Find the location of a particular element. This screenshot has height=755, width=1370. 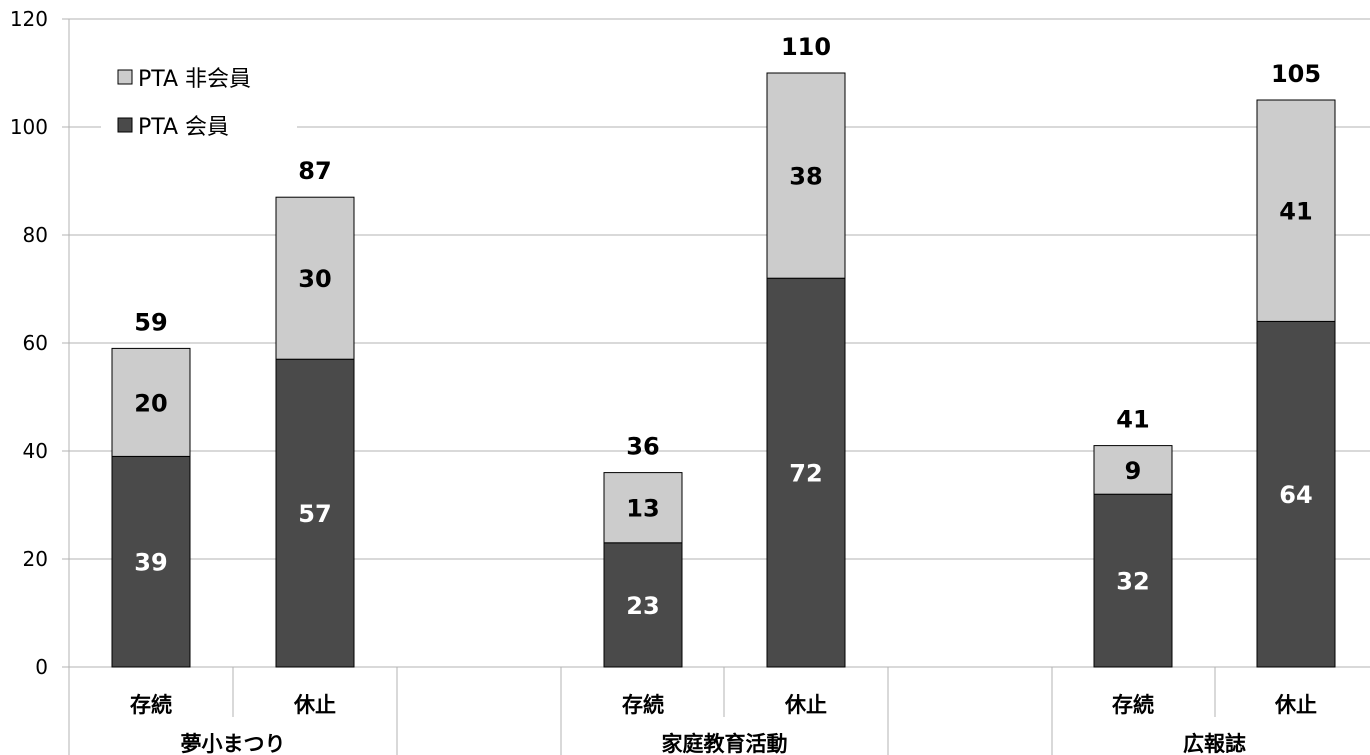

y-tick-label: 80 is located at coordinates (35, 235).